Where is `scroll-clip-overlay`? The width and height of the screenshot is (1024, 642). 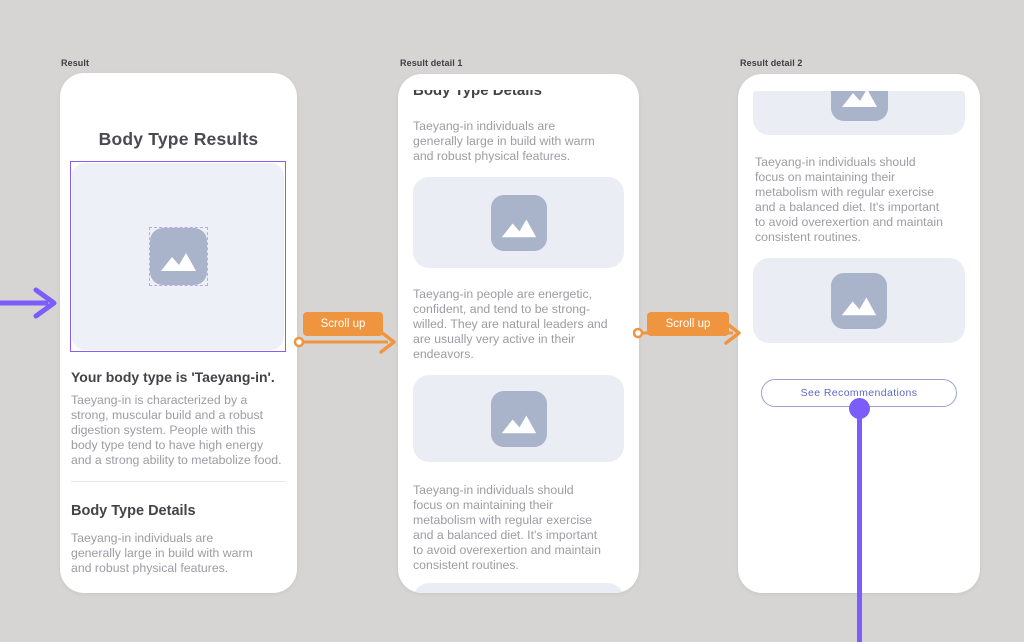
scroll-clip-overlay is located at coordinates (518, 82).